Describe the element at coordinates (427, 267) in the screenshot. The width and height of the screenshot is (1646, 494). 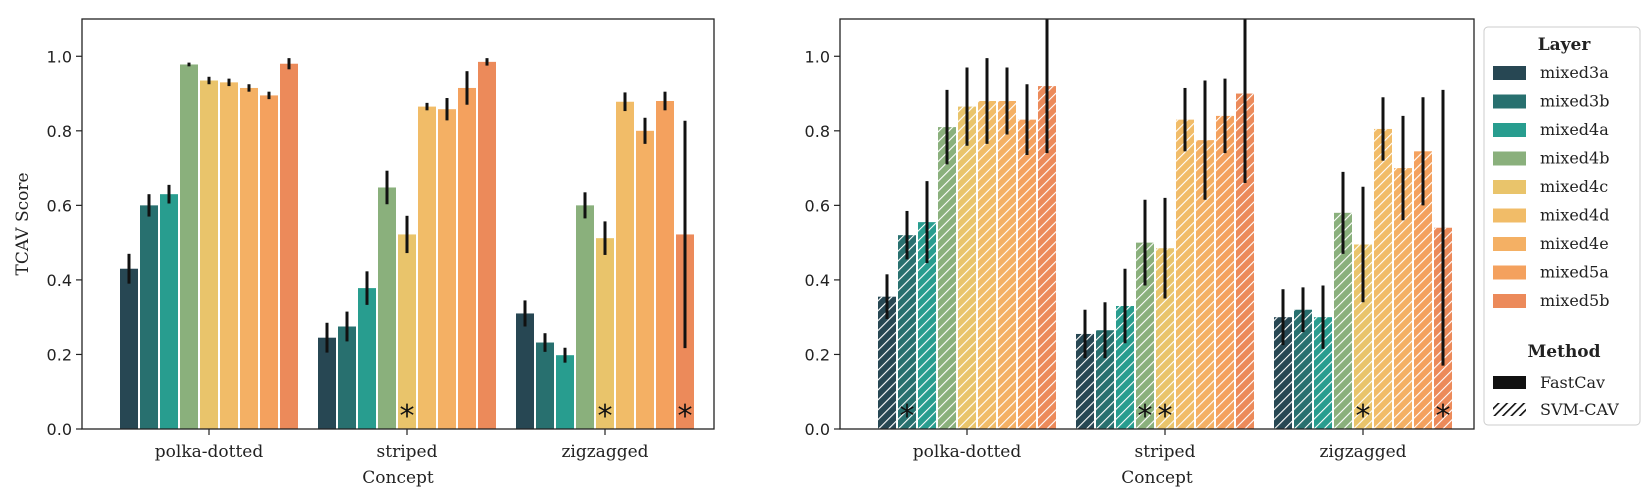
I see `bar-mixed4d-striped` at that location.